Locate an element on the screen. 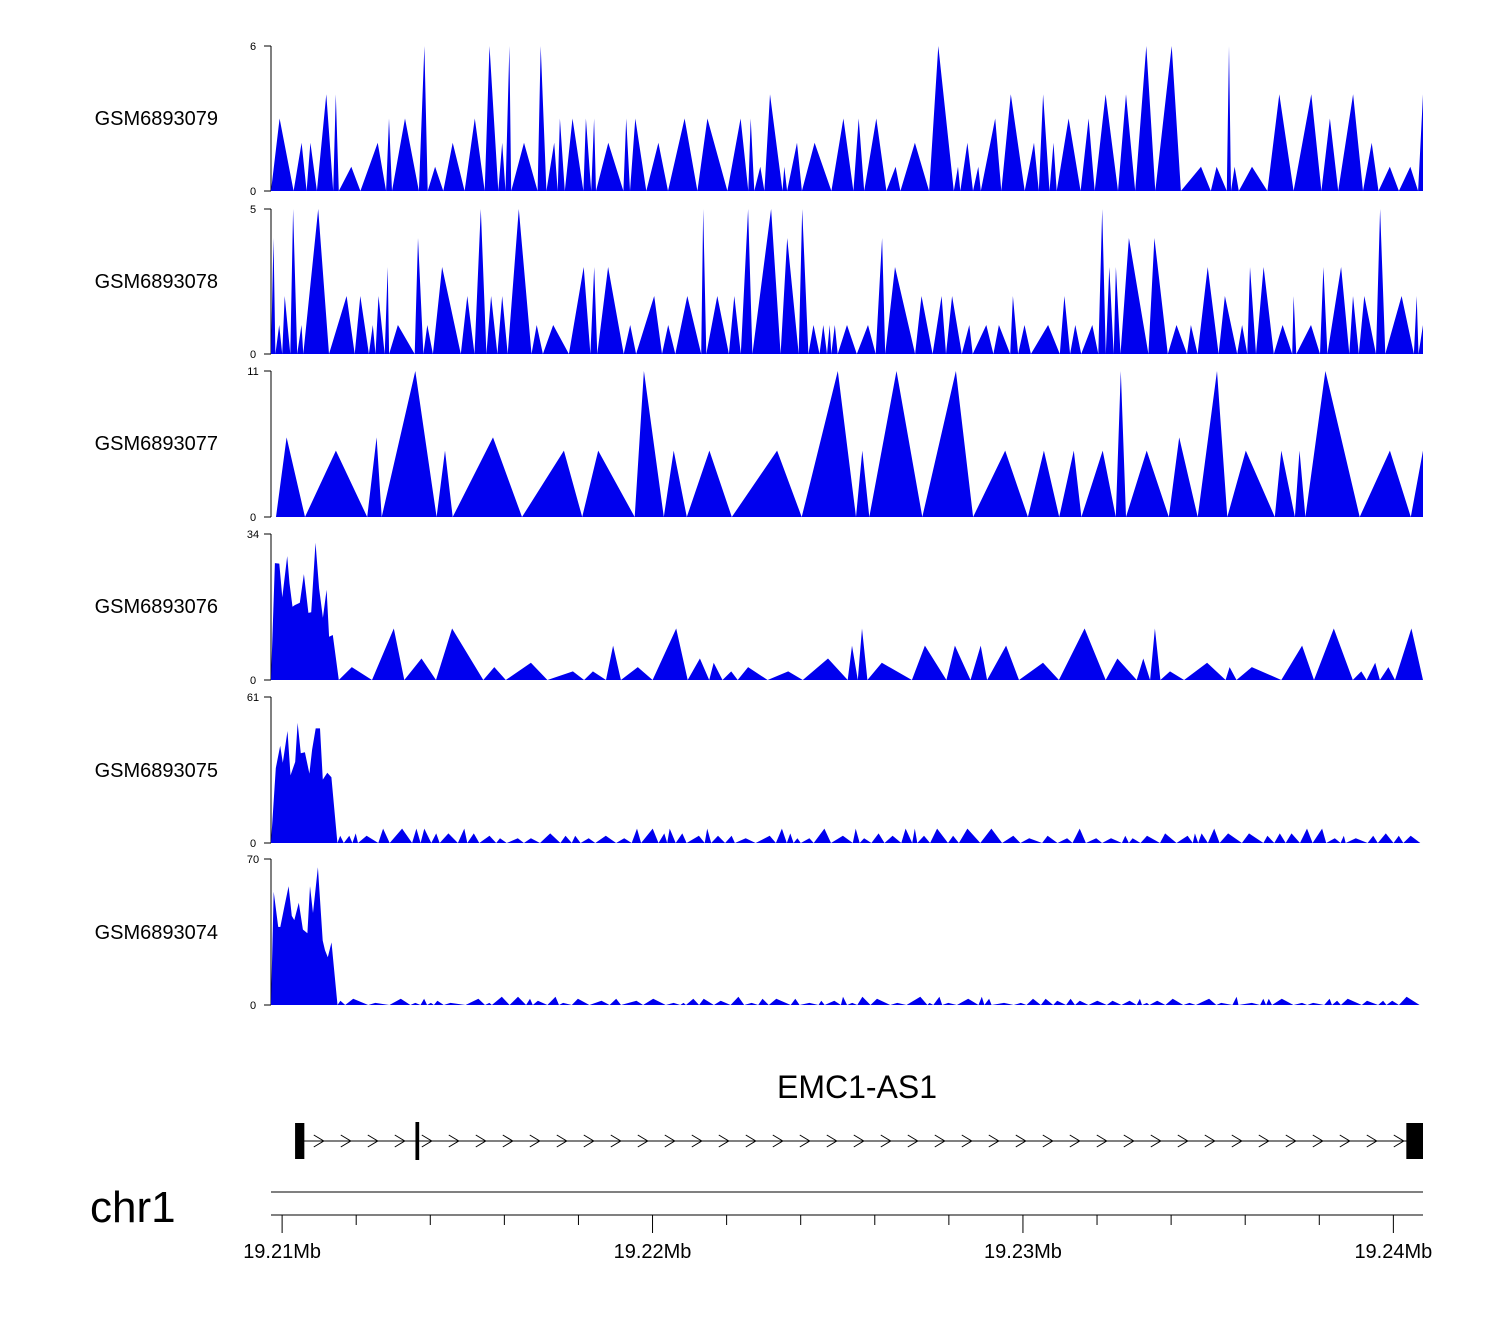  y-max-label: 5 is located at coordinates (253, 210).